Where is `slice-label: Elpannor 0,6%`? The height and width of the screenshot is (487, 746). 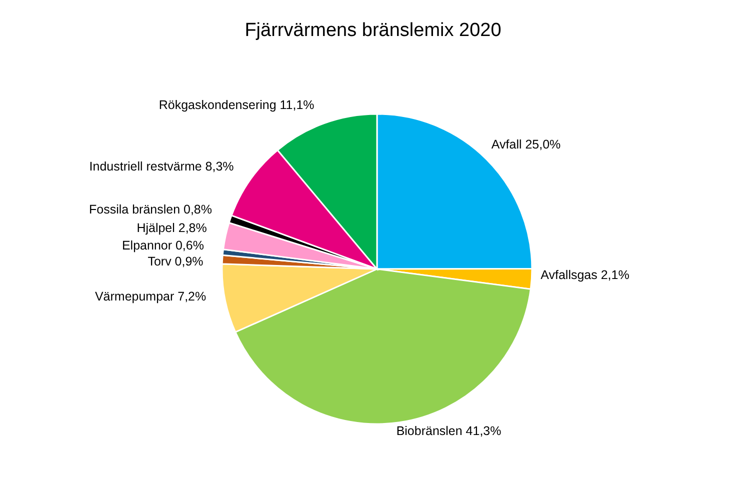
slice-label: Elpannor 0,6% is located at coordinates (163, 245).